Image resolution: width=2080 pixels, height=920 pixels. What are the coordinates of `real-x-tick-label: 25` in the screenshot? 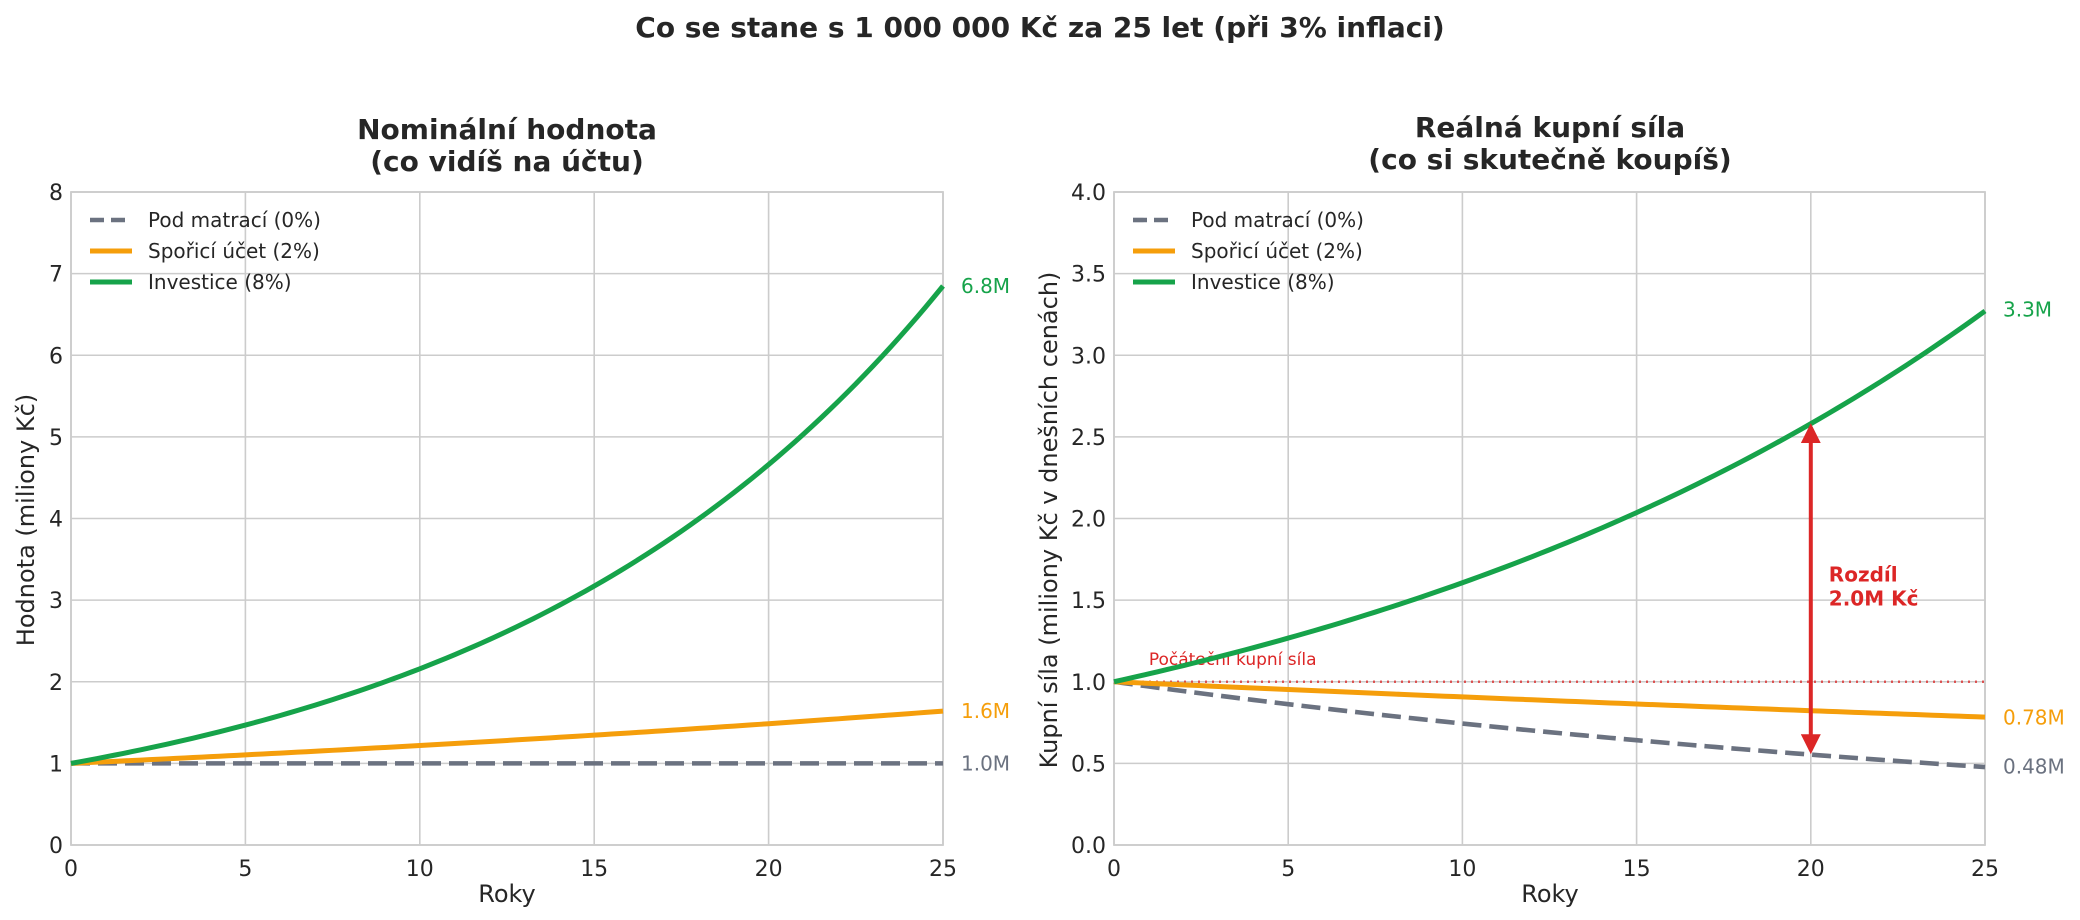 It's located at (1985, 869).